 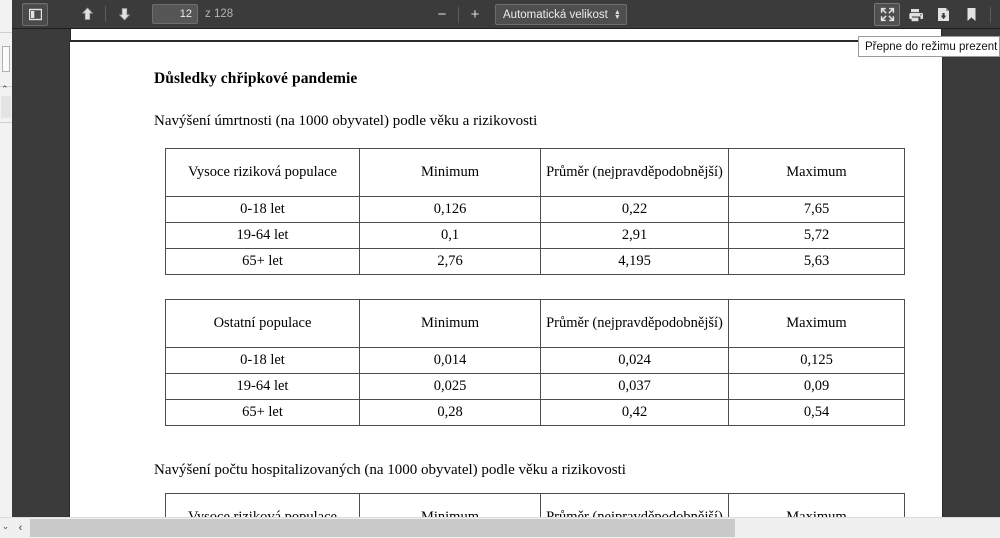 I want to click on table-cell: 0,54, so click(x=816, y=412).